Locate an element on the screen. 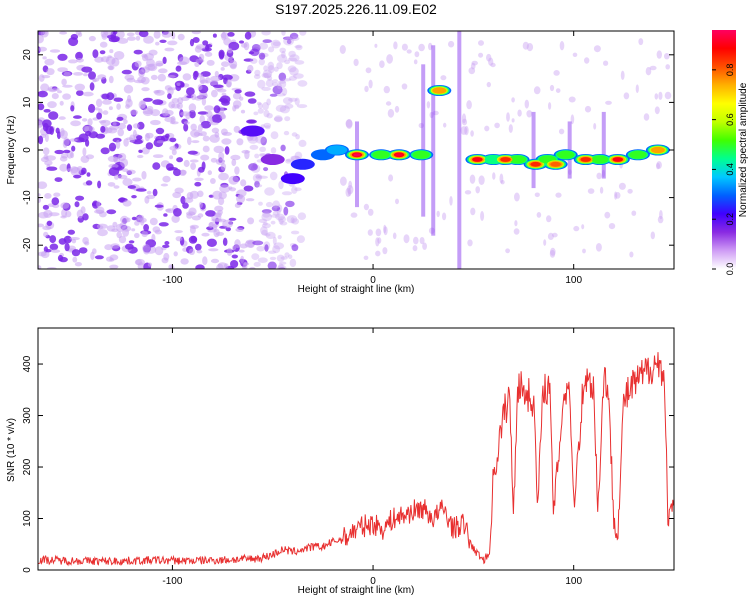 The image size is (750, 600). spike-column is located at coordinates (423, 140).